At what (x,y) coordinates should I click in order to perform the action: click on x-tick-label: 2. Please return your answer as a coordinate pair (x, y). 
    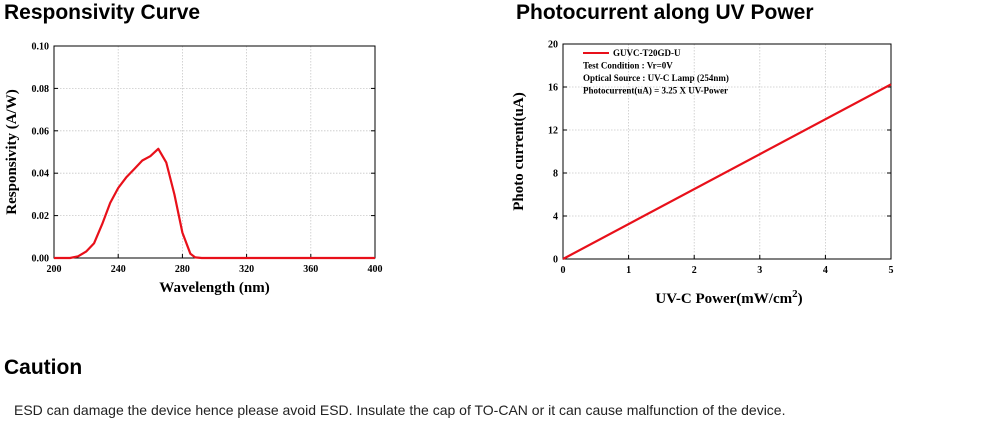
    Looking at the image, I should click on (694, 270).